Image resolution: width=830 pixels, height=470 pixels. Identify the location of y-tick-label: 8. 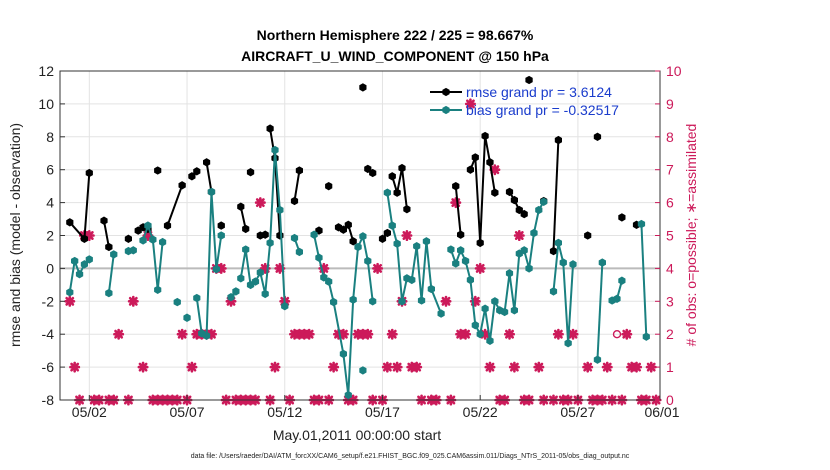
(50, 137).